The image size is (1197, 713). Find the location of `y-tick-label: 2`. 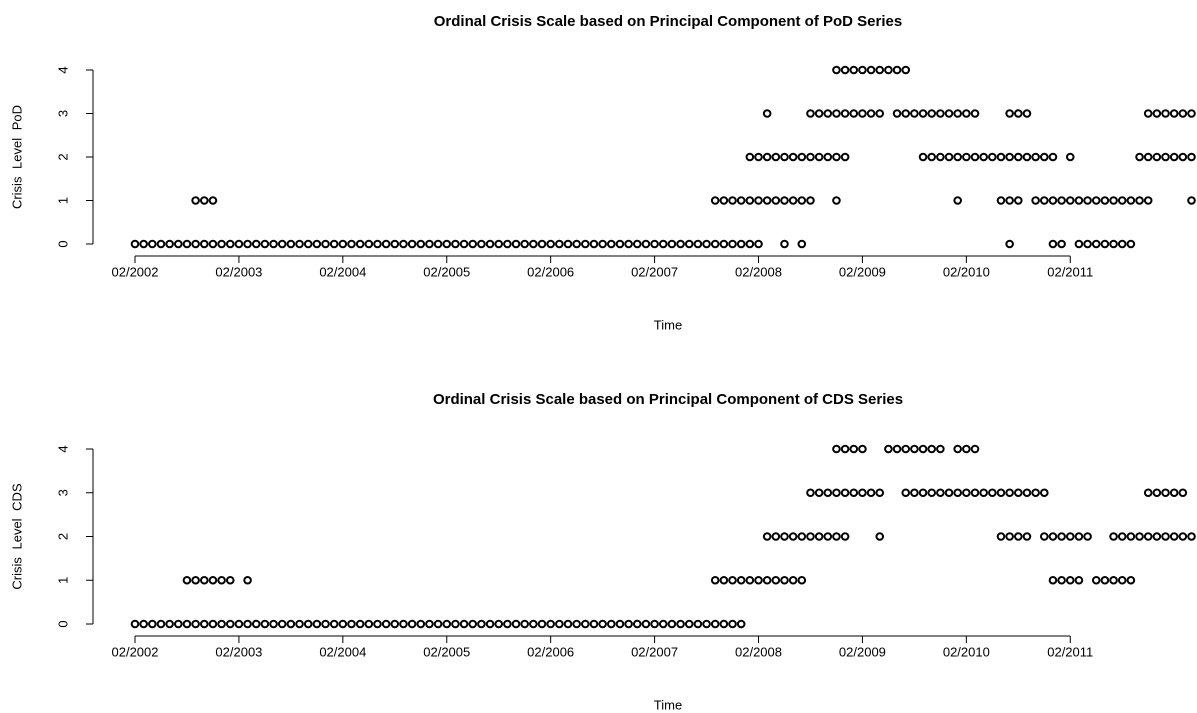

y-tick-label: 2 is located at coordinates (62, 156).